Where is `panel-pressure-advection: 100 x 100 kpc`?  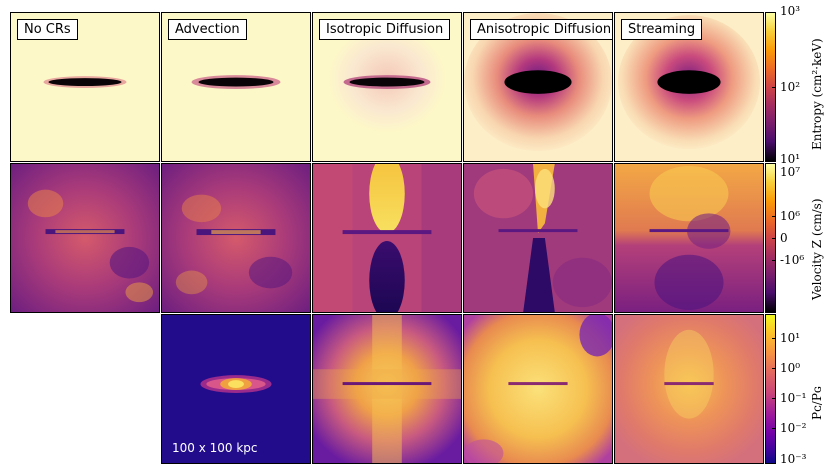
panel-pressure-advection: 100 x 100 kpc is located at coordinates (236, 389).